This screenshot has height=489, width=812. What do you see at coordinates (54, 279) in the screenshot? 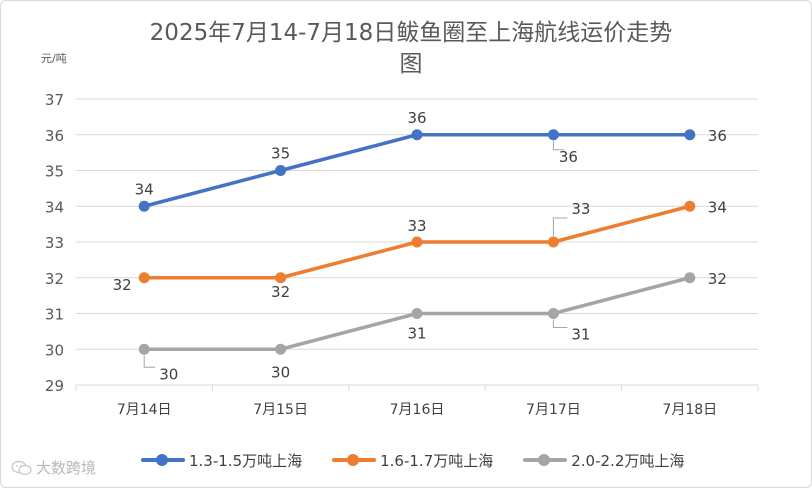
I see `y-tick-label: 32` at bounding box center [54, 279].